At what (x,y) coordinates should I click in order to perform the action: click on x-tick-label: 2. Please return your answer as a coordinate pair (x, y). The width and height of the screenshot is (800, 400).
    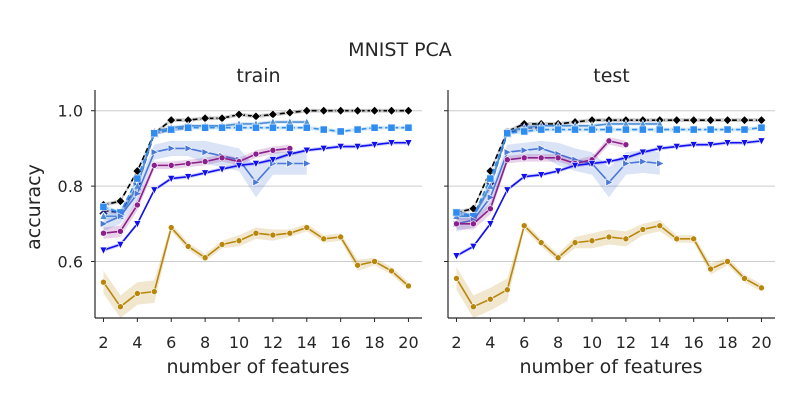
    Looking at the image, I should click on (103, 342).